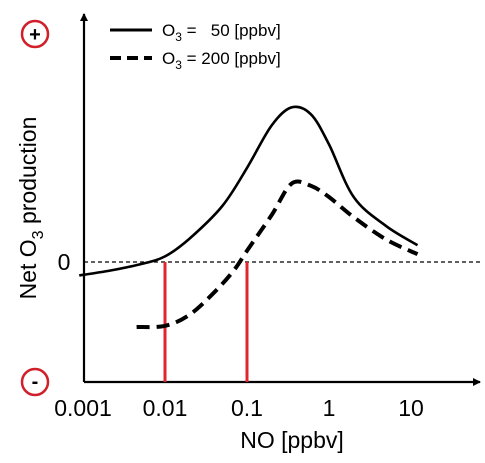 The image size is (485, 463). I want to click on crossing-lines, so click(206, 322).